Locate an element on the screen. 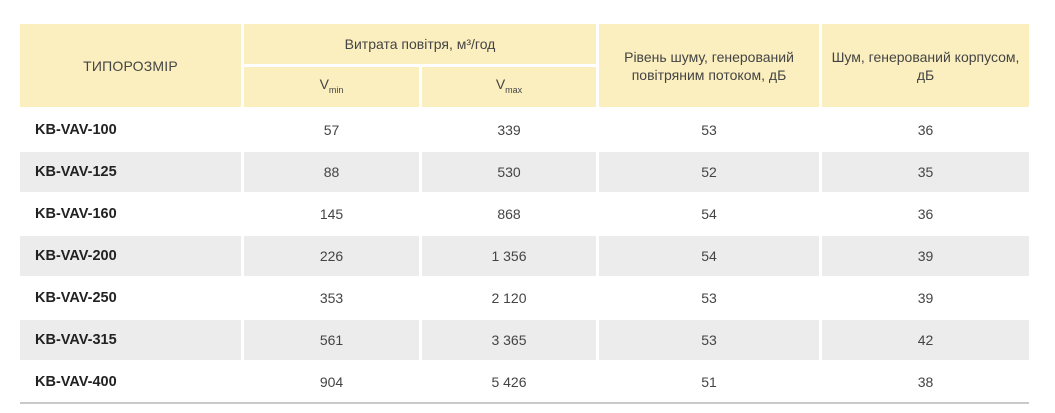  table-row: KB-VAV-100 57 339 53 36 is located at coordinates (524, 128).